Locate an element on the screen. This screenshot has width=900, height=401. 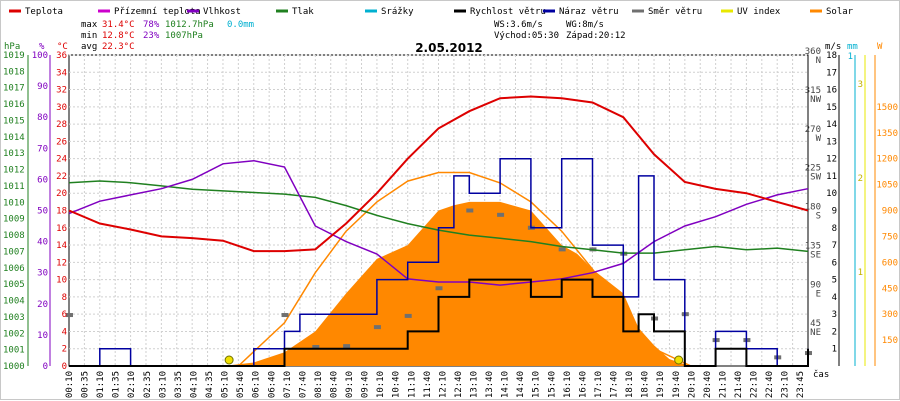
tick-direction-name: W is located at coordinates (819, 139).